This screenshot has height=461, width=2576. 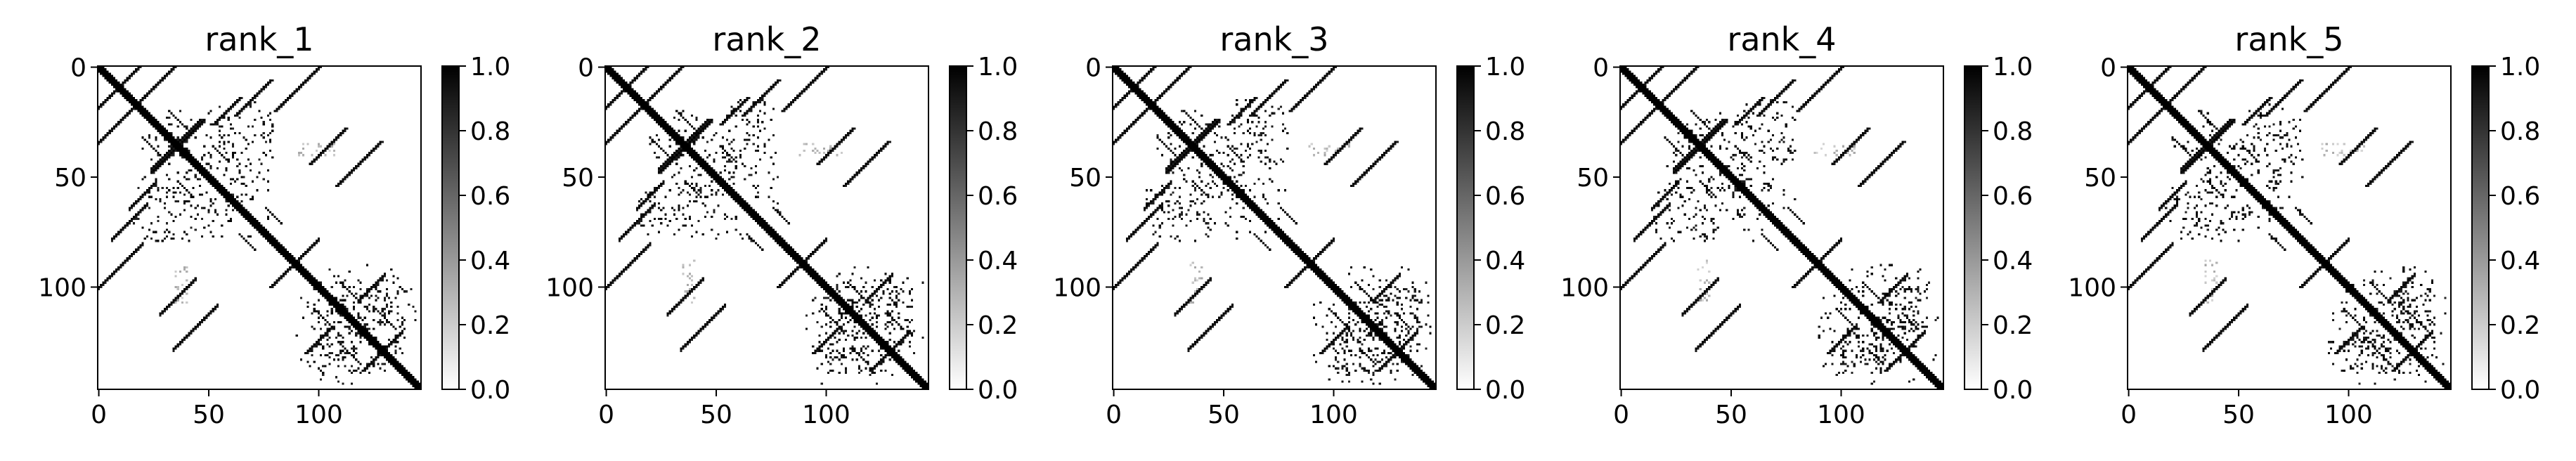 I want to click on subplot-title: rank_1, so click(x=259, y=39).